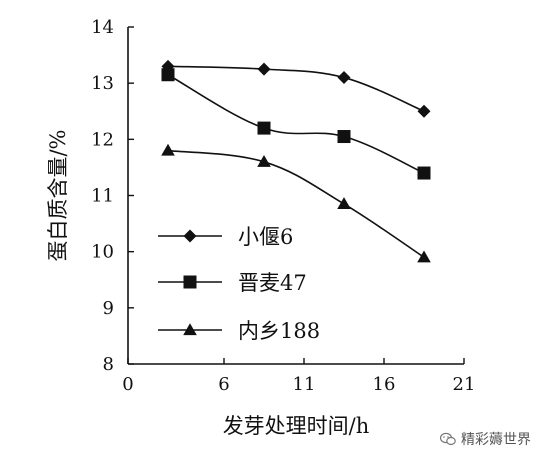 This screenshot has height=459, width=545. What do you see at coordinates (108, 308) in the screenshot?
I see `y-tick-label: 9` at bounding box center [108, 308].